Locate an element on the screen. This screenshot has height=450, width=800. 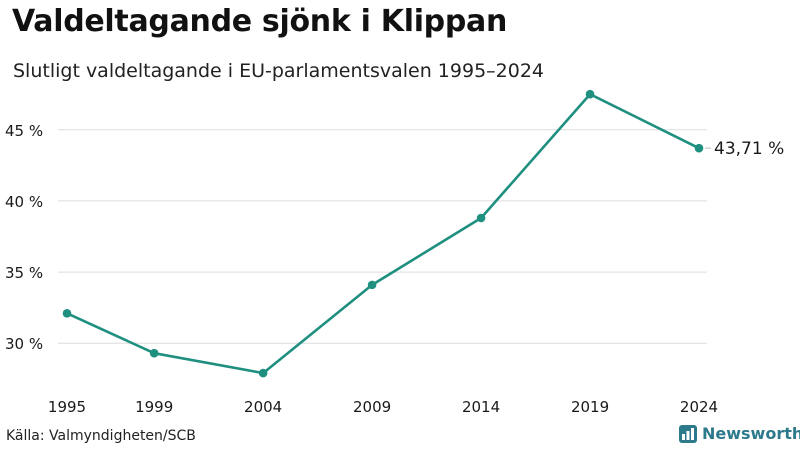
source-note: Källa: Valmyndigheten/SCB is located at coordinates (101, 436).